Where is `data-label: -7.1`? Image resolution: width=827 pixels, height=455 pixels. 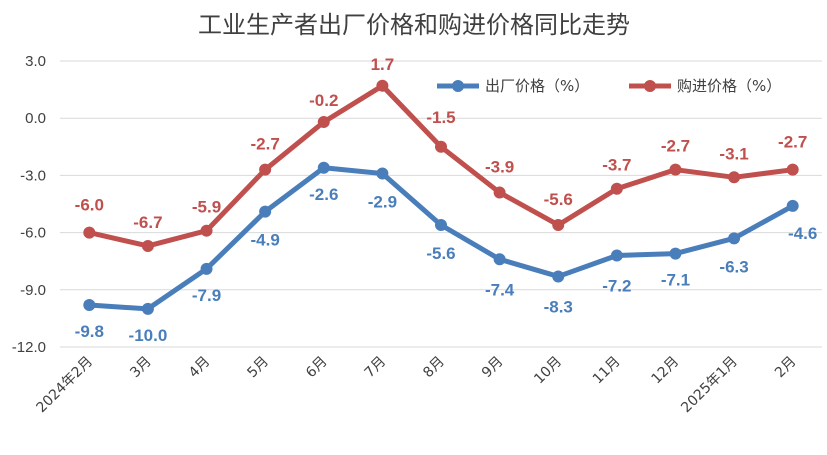
data-label: -7.1 is located at coordinates (675, 280).